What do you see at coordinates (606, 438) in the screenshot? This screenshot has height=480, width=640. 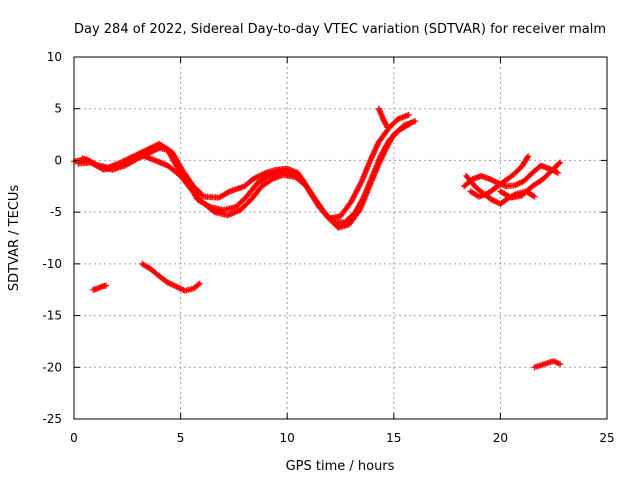 I see `x-tick-label: 25` at bounding box center [606, 438].